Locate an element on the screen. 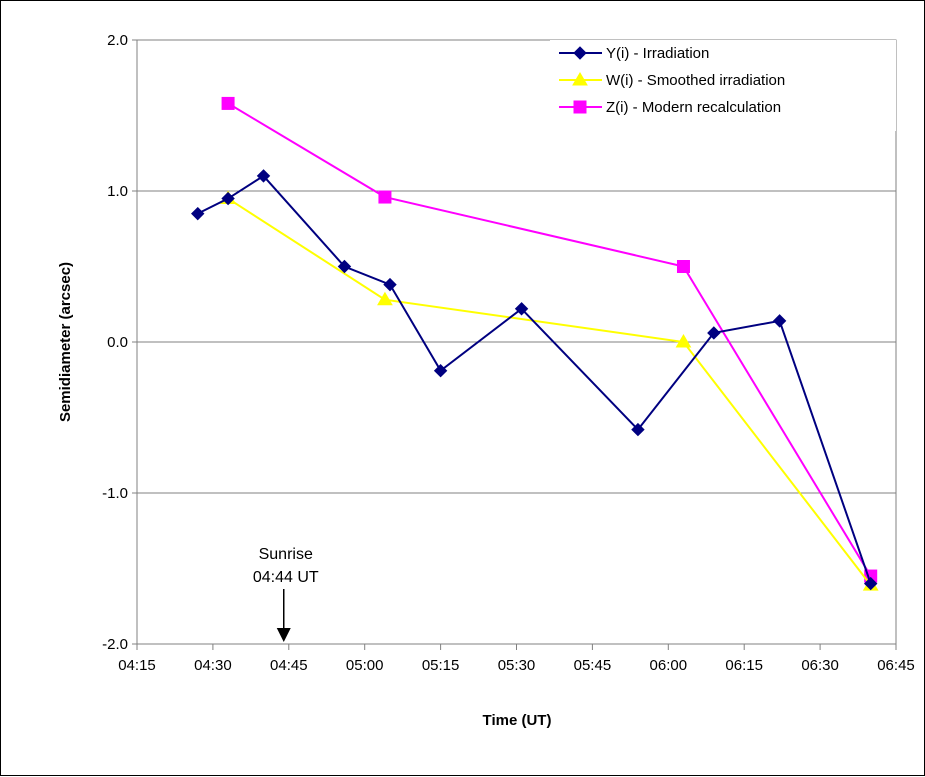 This screenshot has width=925, height=777. y-tick-label: -2.0 is located at coordinates (115, 644).